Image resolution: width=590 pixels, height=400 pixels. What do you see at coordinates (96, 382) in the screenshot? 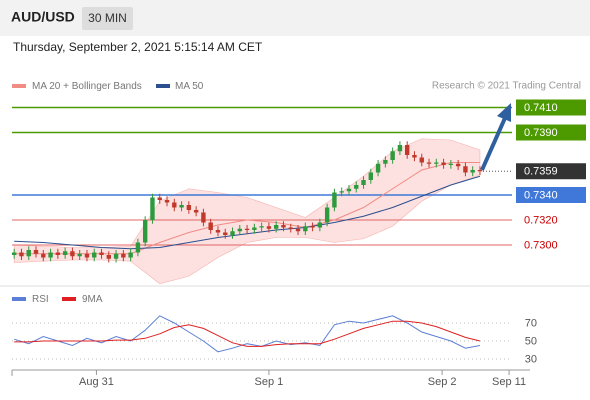
I see `x-tick-label: Aug 31` at bounding box center [96, 382].